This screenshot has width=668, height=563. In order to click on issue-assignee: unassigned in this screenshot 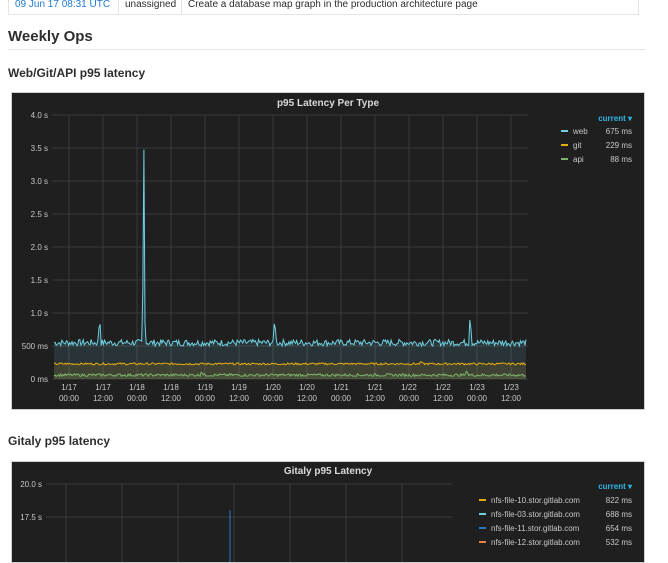, I will do `click(150, 7)`.